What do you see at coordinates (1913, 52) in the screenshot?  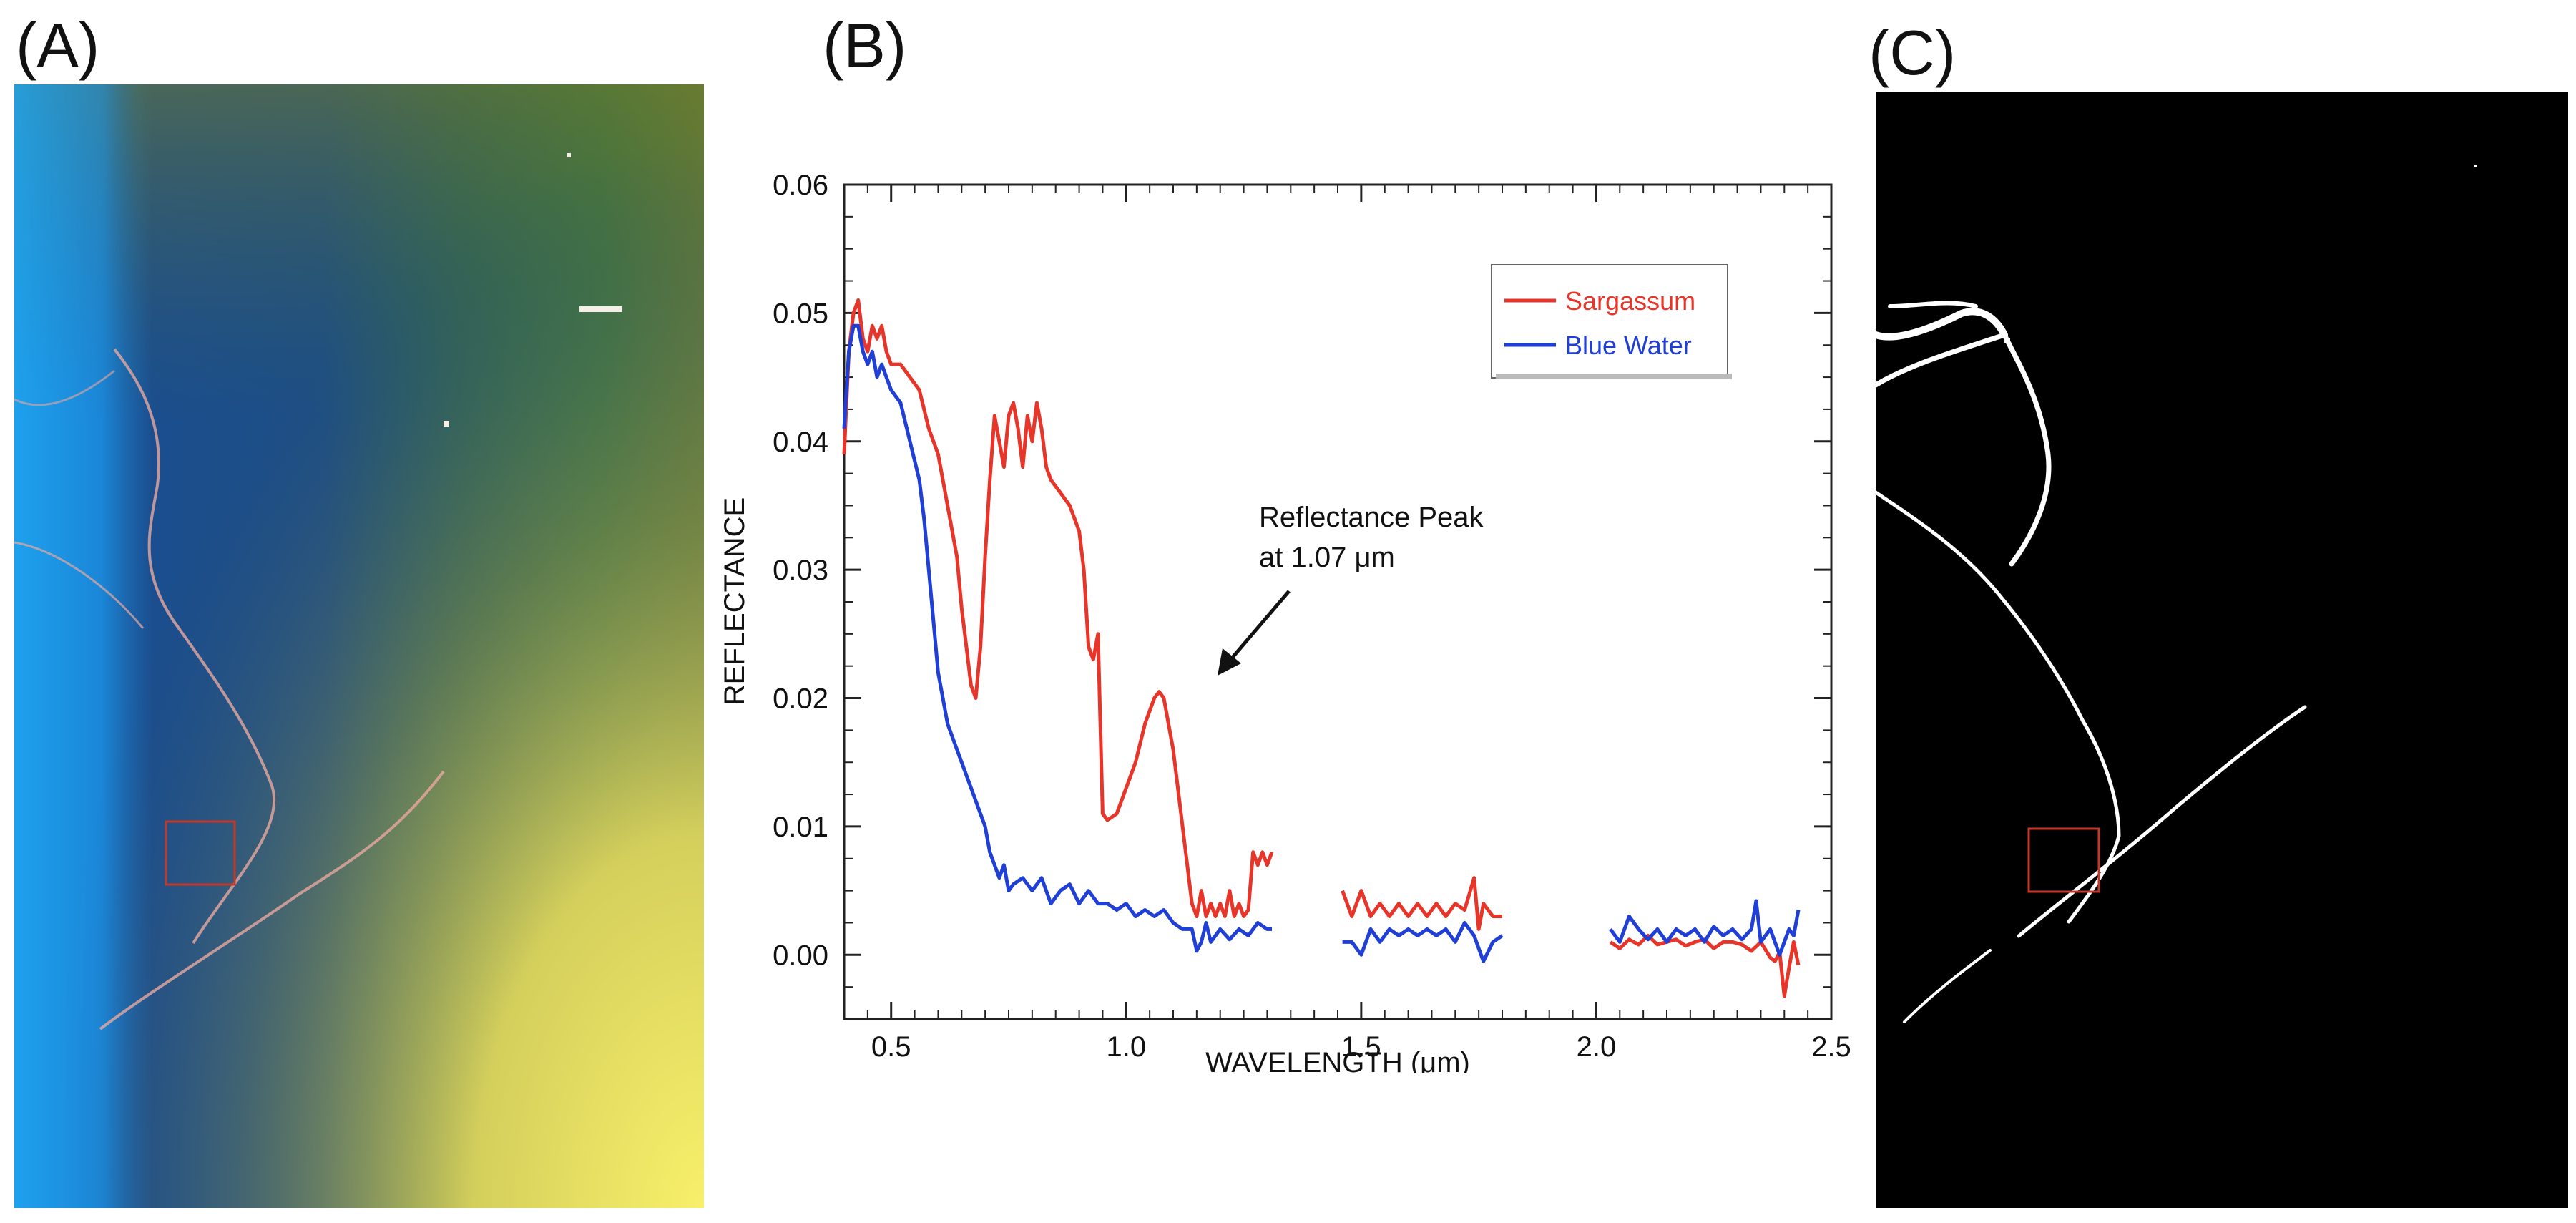 I see `panel-c-label: (C)` at bounding box center [1913, 52].